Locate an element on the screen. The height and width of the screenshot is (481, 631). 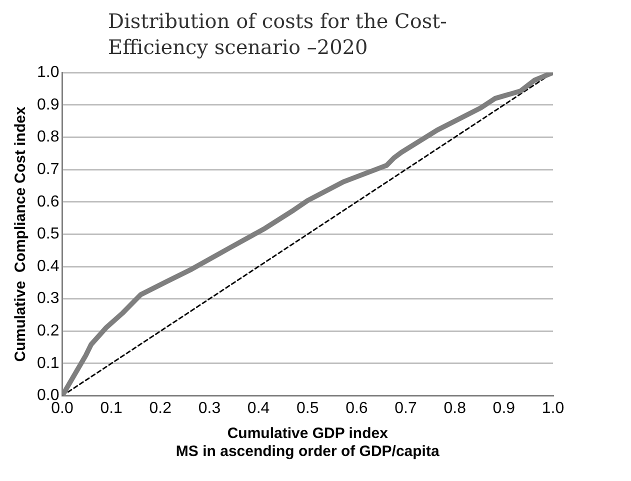
x-tick-label: 0.4 is located at coordinates (258, 408).